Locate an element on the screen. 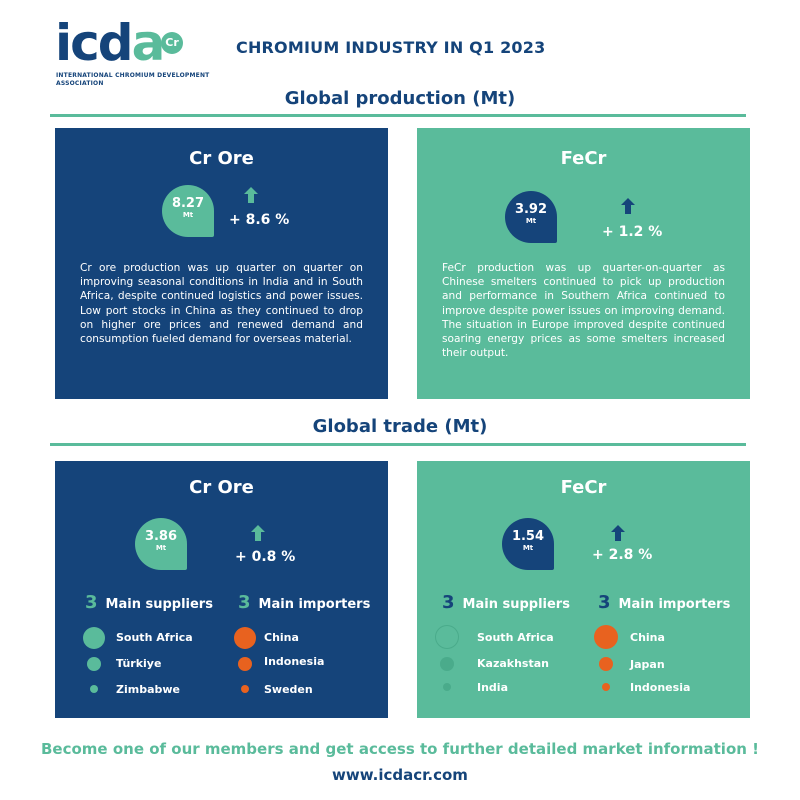  trade-divider is located at coordinates (398, 444).